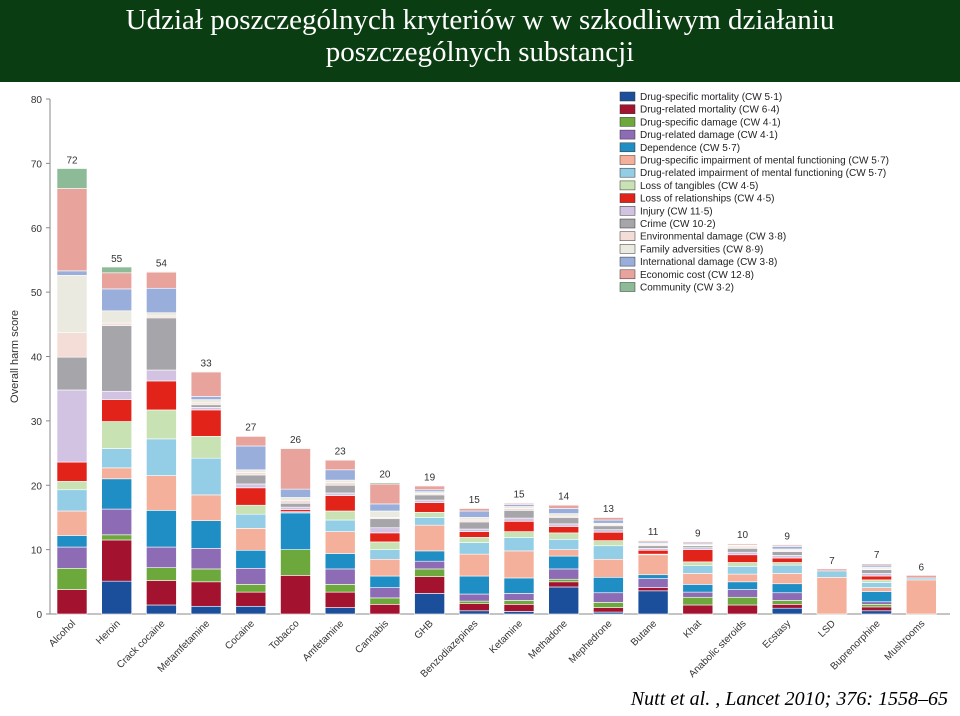 The height and width of the screenshot is (716, 960). What do you see at coordinates (548, 639) in the screenshot?
I see `x-tick-label: Methadone` at bounding box center [548, 639].